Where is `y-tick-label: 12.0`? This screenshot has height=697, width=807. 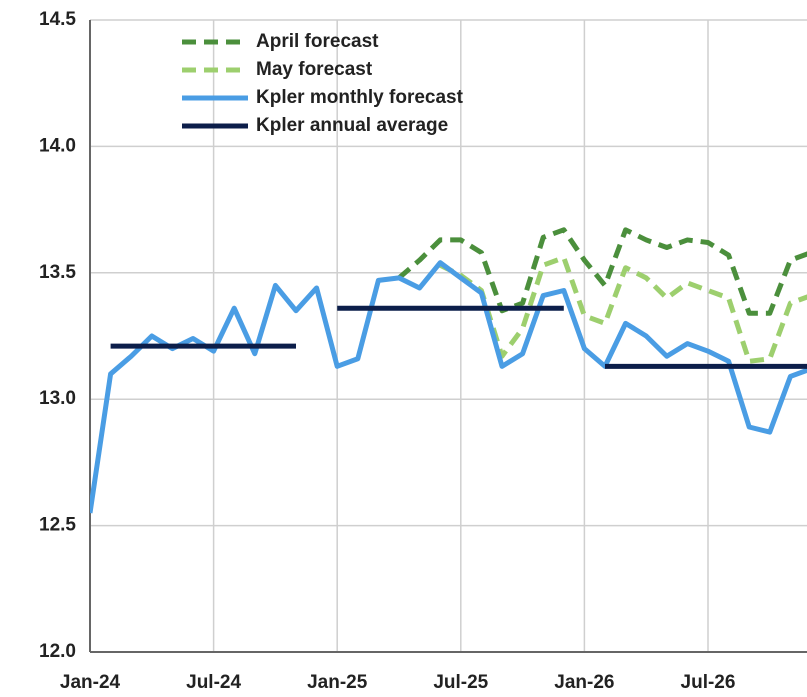
y-tick-label: 12.0 is located at coordinates (57, 651).